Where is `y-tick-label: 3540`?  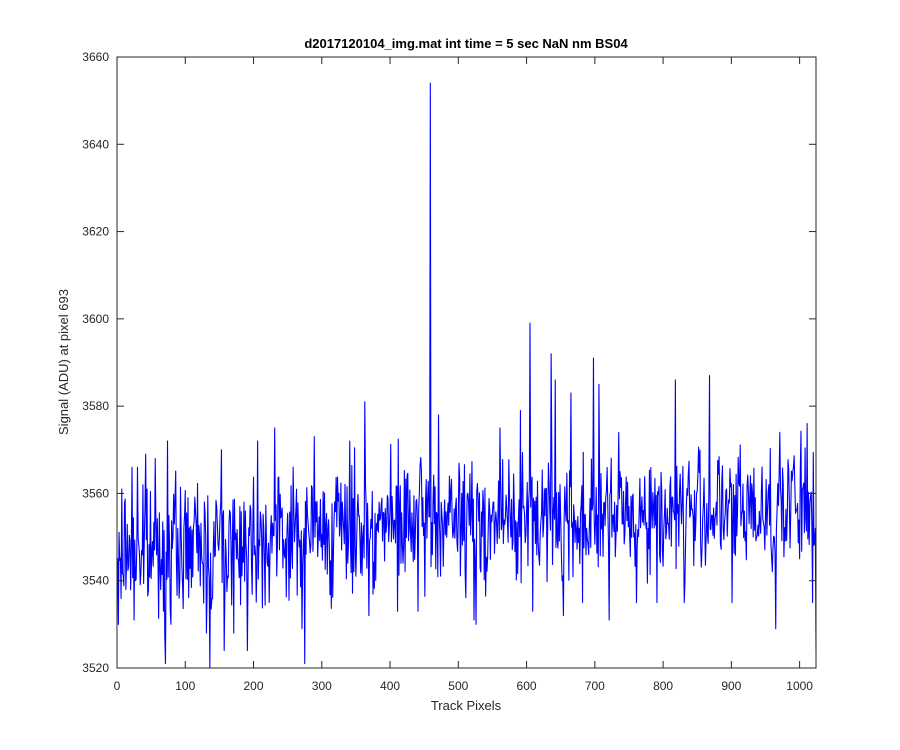 y-tick-label: 3540 is located at coordinates (95, 581).